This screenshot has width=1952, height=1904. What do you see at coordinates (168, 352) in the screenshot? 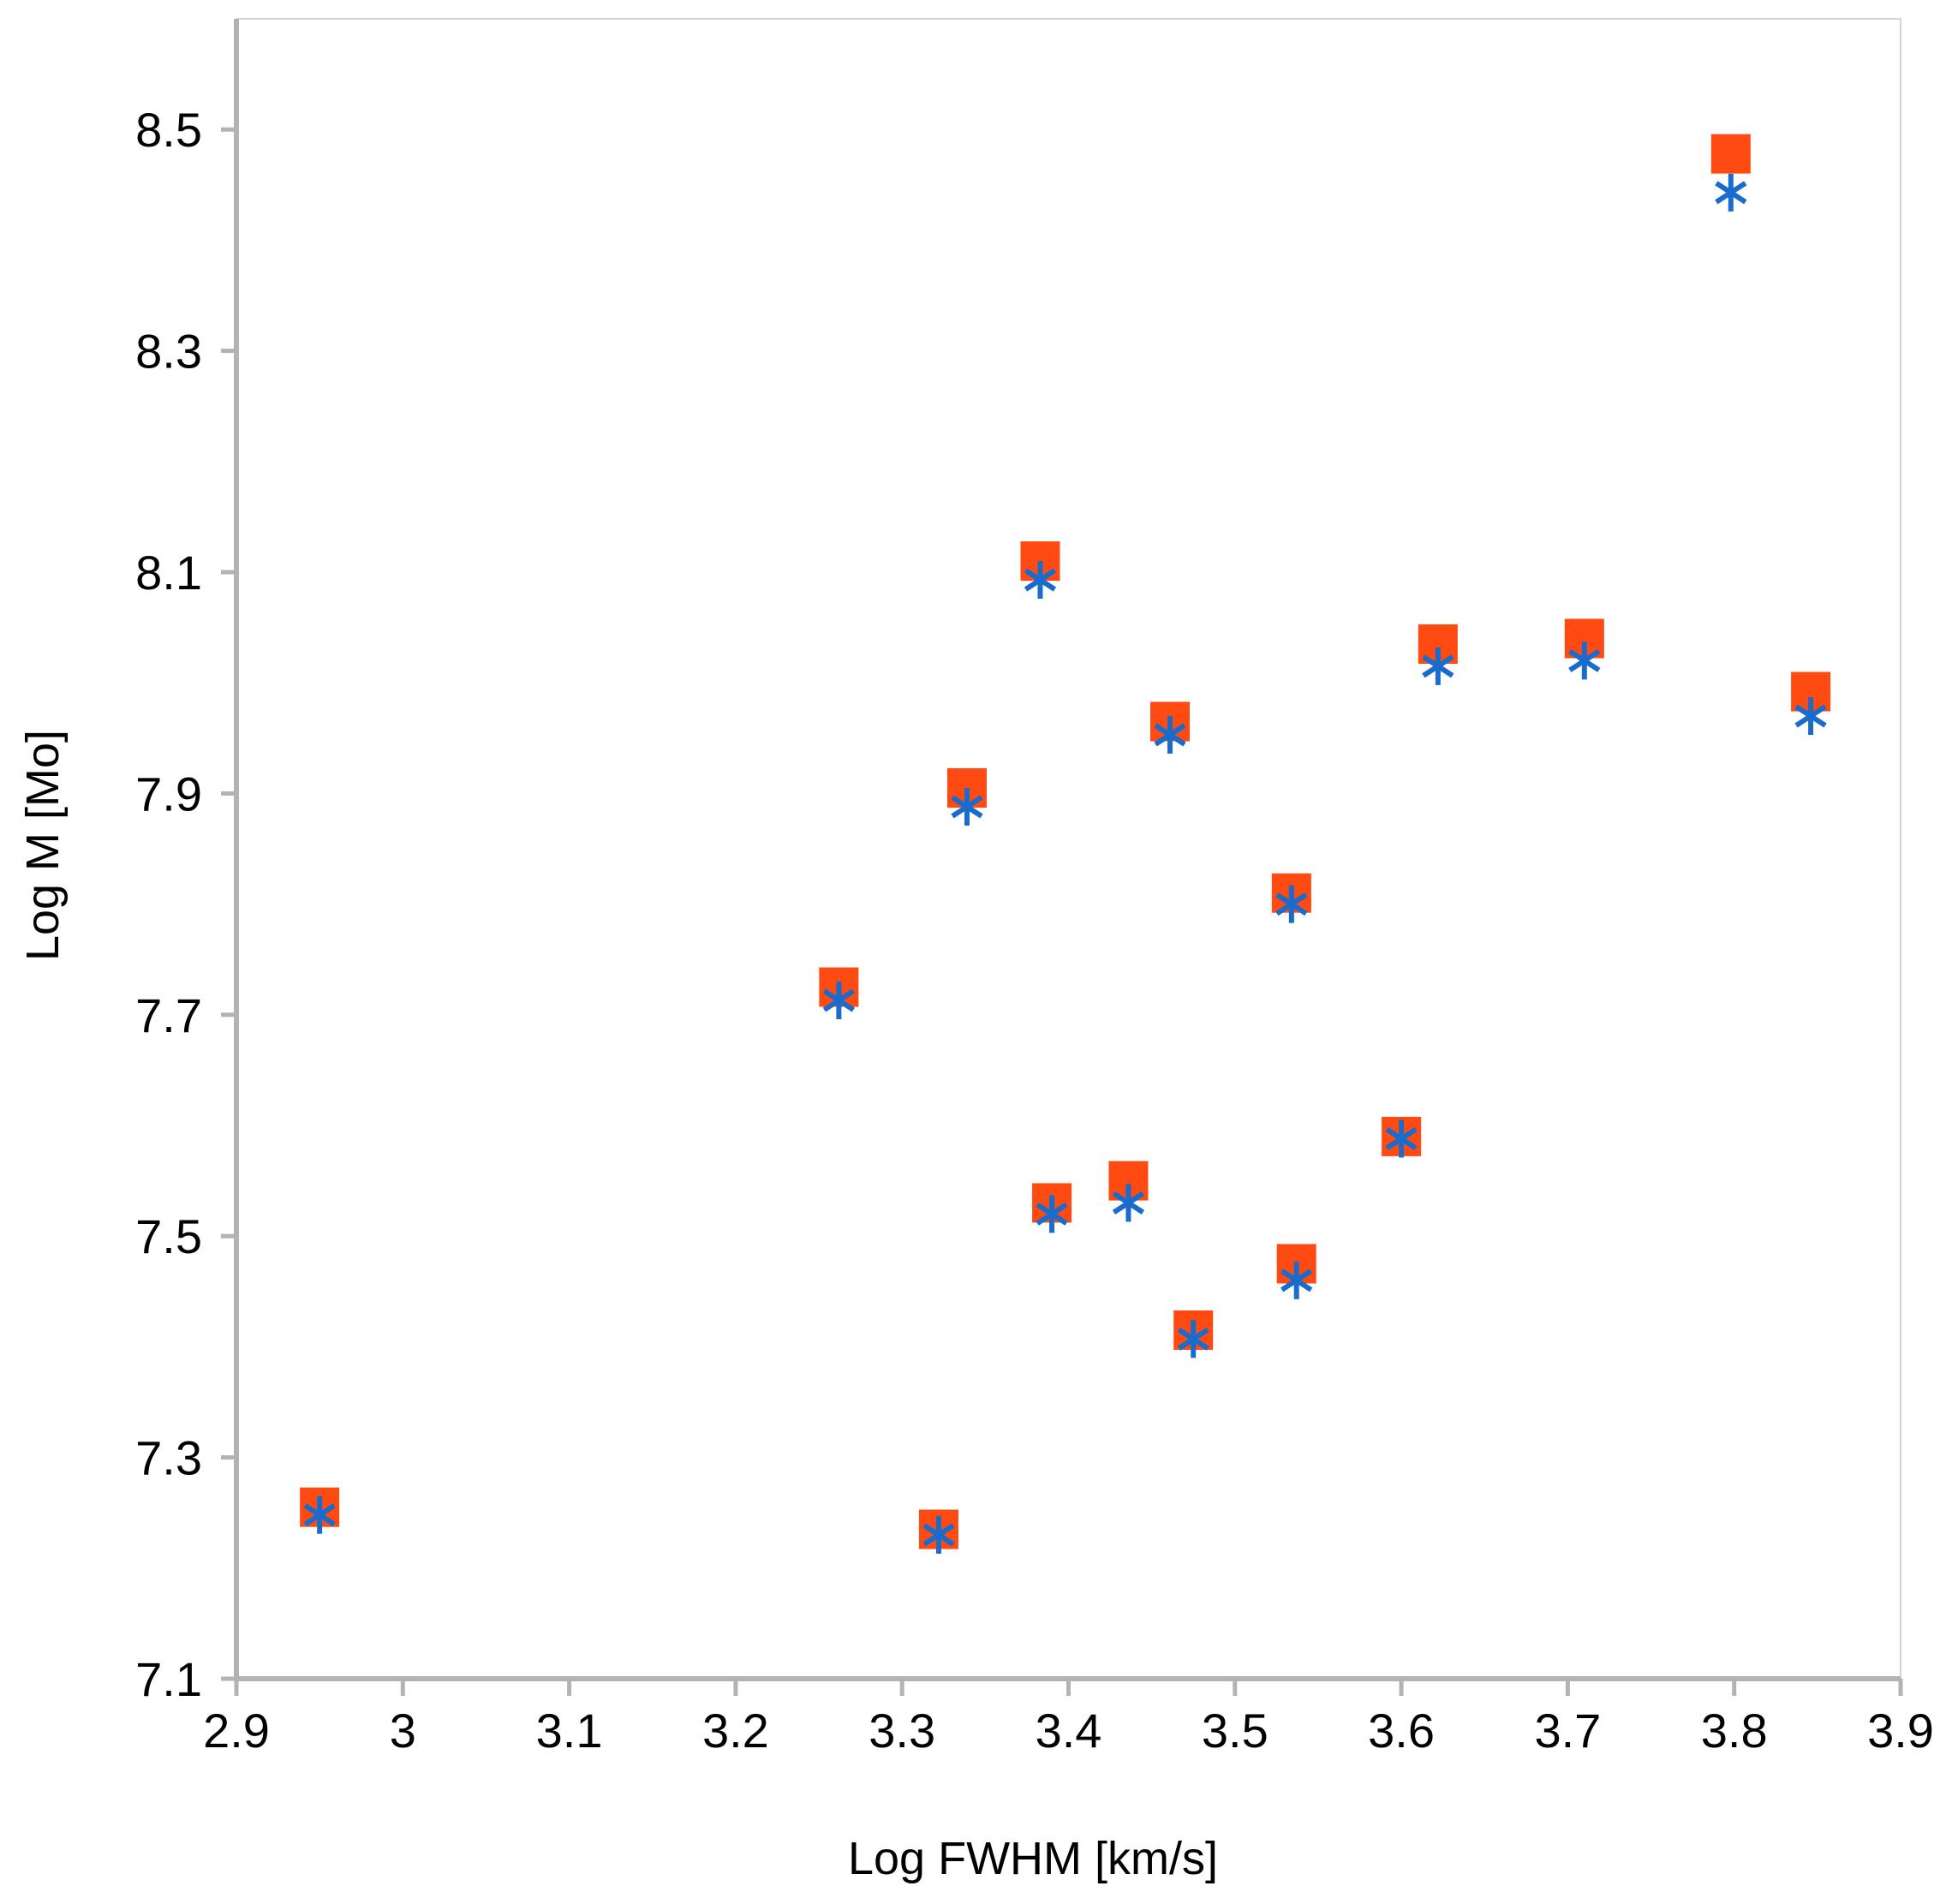
I see `y-tick-label: 8.3` at bounding box center [168, 352].